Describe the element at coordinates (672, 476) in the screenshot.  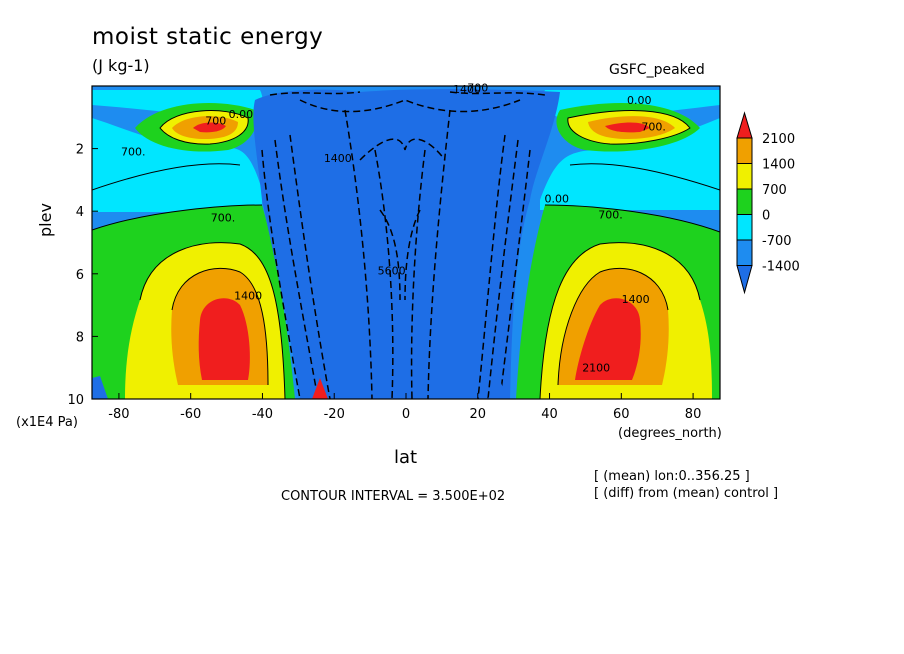
I see `mean-note: [ (mean) lon:0..356.25 ]` at that location.